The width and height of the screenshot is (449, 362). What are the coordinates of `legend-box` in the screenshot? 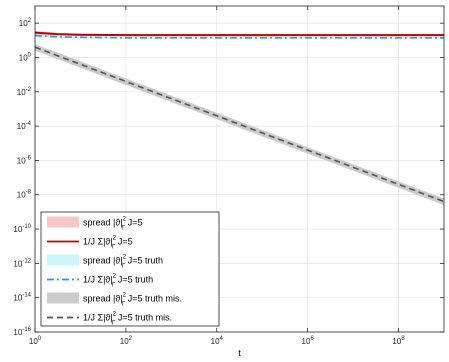 It's located at (130, 269).